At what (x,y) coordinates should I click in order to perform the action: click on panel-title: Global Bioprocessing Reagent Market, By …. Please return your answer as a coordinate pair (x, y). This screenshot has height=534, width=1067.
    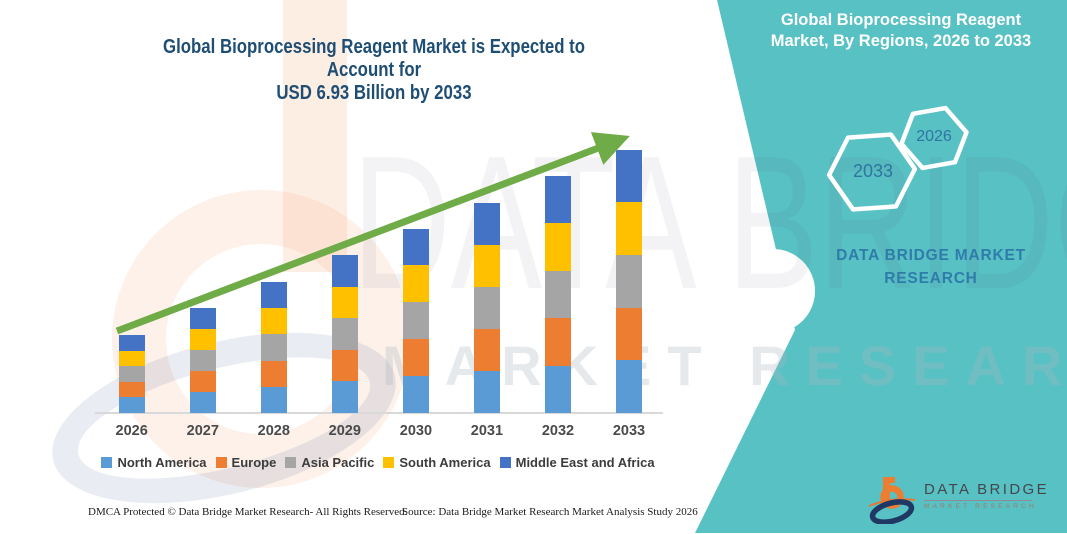
    Looking at the image, I should click on (901, 31).